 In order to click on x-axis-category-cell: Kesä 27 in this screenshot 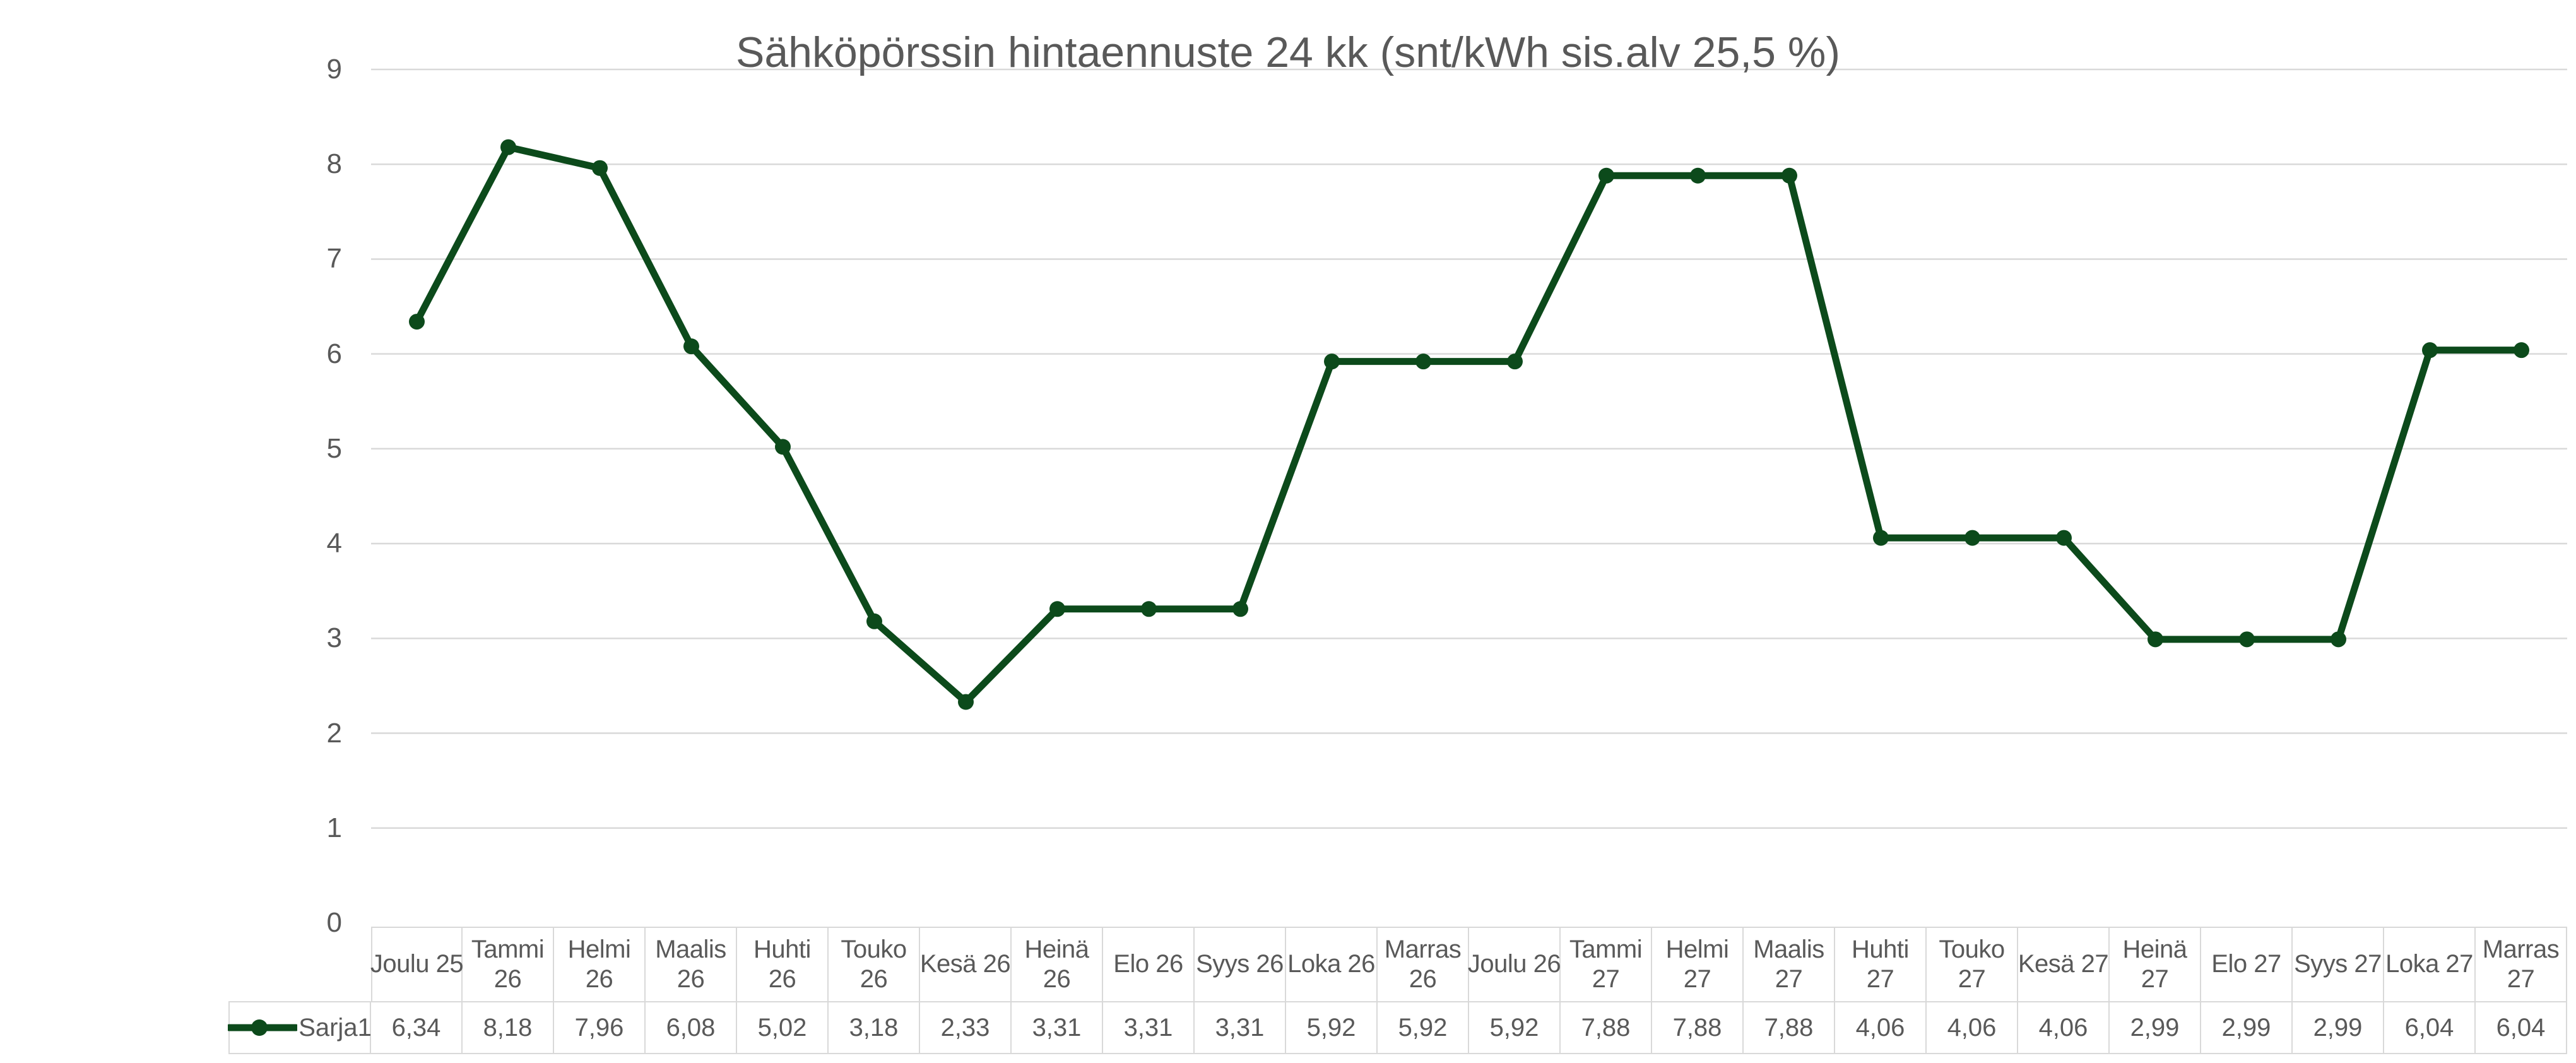, I will do `click(2064, 964)`.